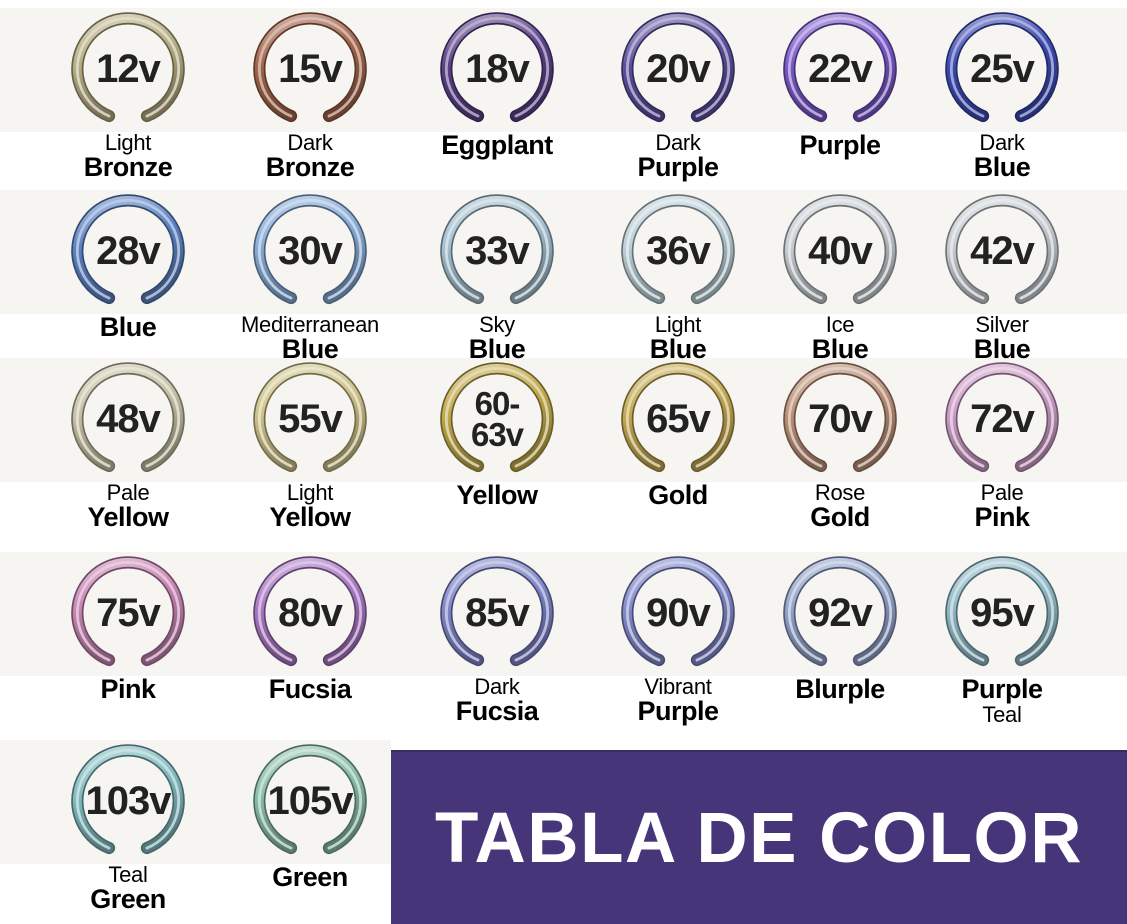  I want to click on voltage-label: 75v, so click(128, 613).